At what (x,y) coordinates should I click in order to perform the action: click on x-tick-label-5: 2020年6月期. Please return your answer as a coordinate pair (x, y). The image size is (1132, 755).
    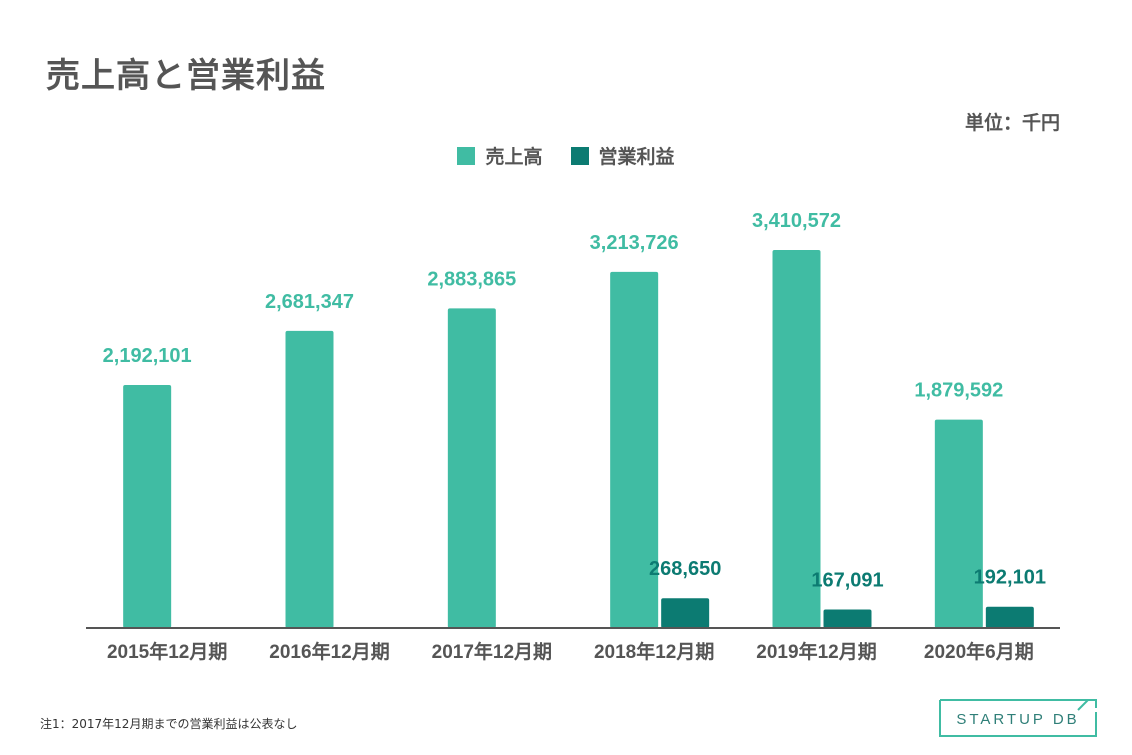
    Looking at the image, I should click on (979, 651).